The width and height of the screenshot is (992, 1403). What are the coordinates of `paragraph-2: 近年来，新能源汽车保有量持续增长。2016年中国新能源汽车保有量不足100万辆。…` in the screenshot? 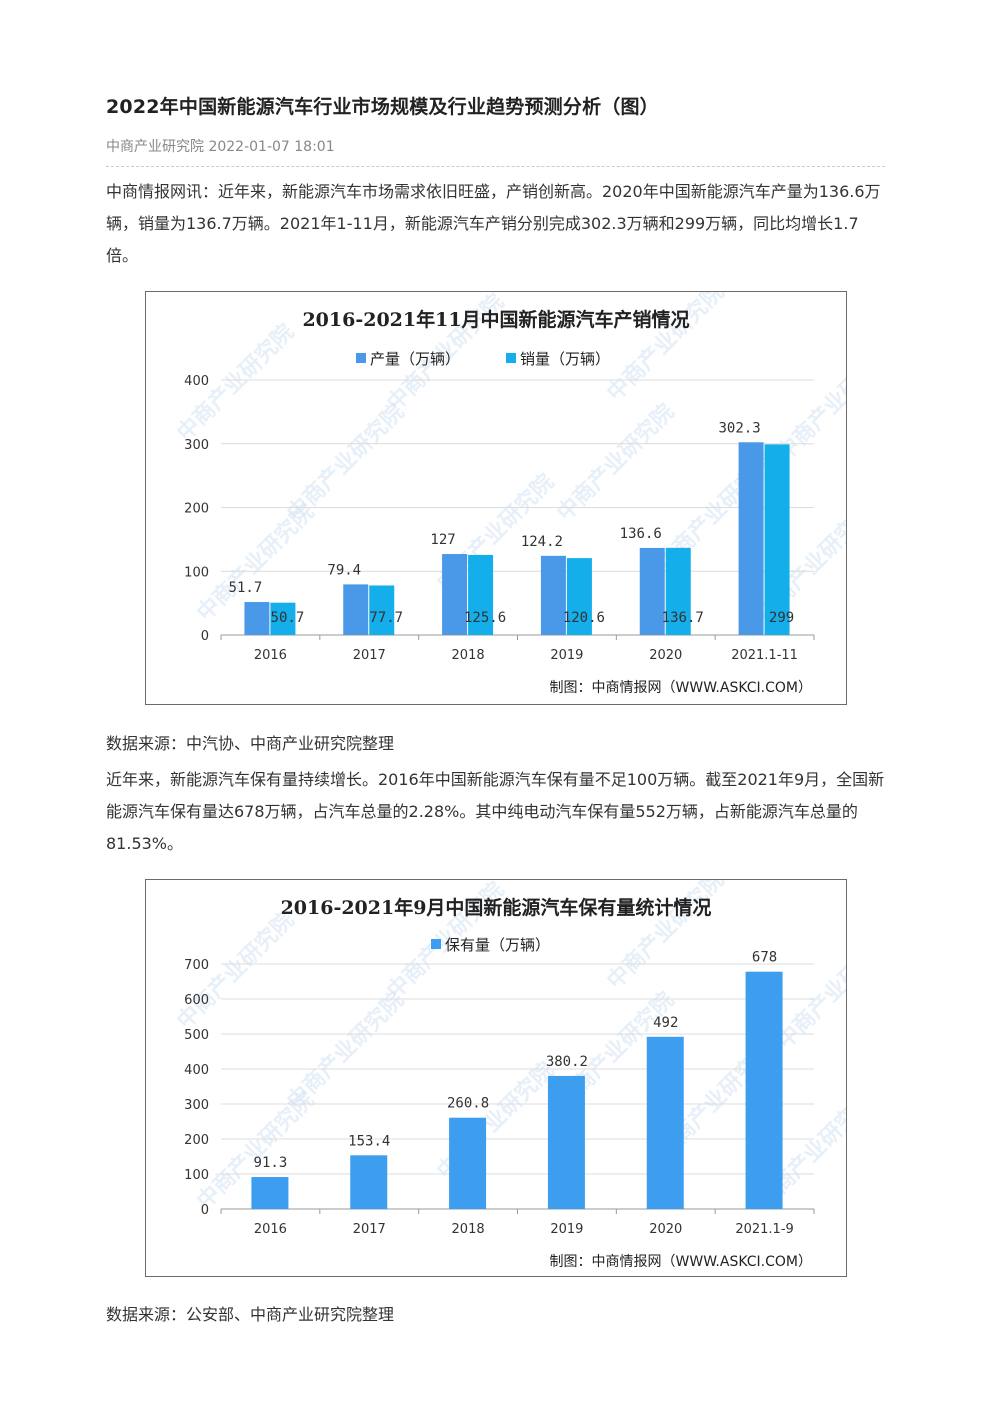 It's located at (495, 811).